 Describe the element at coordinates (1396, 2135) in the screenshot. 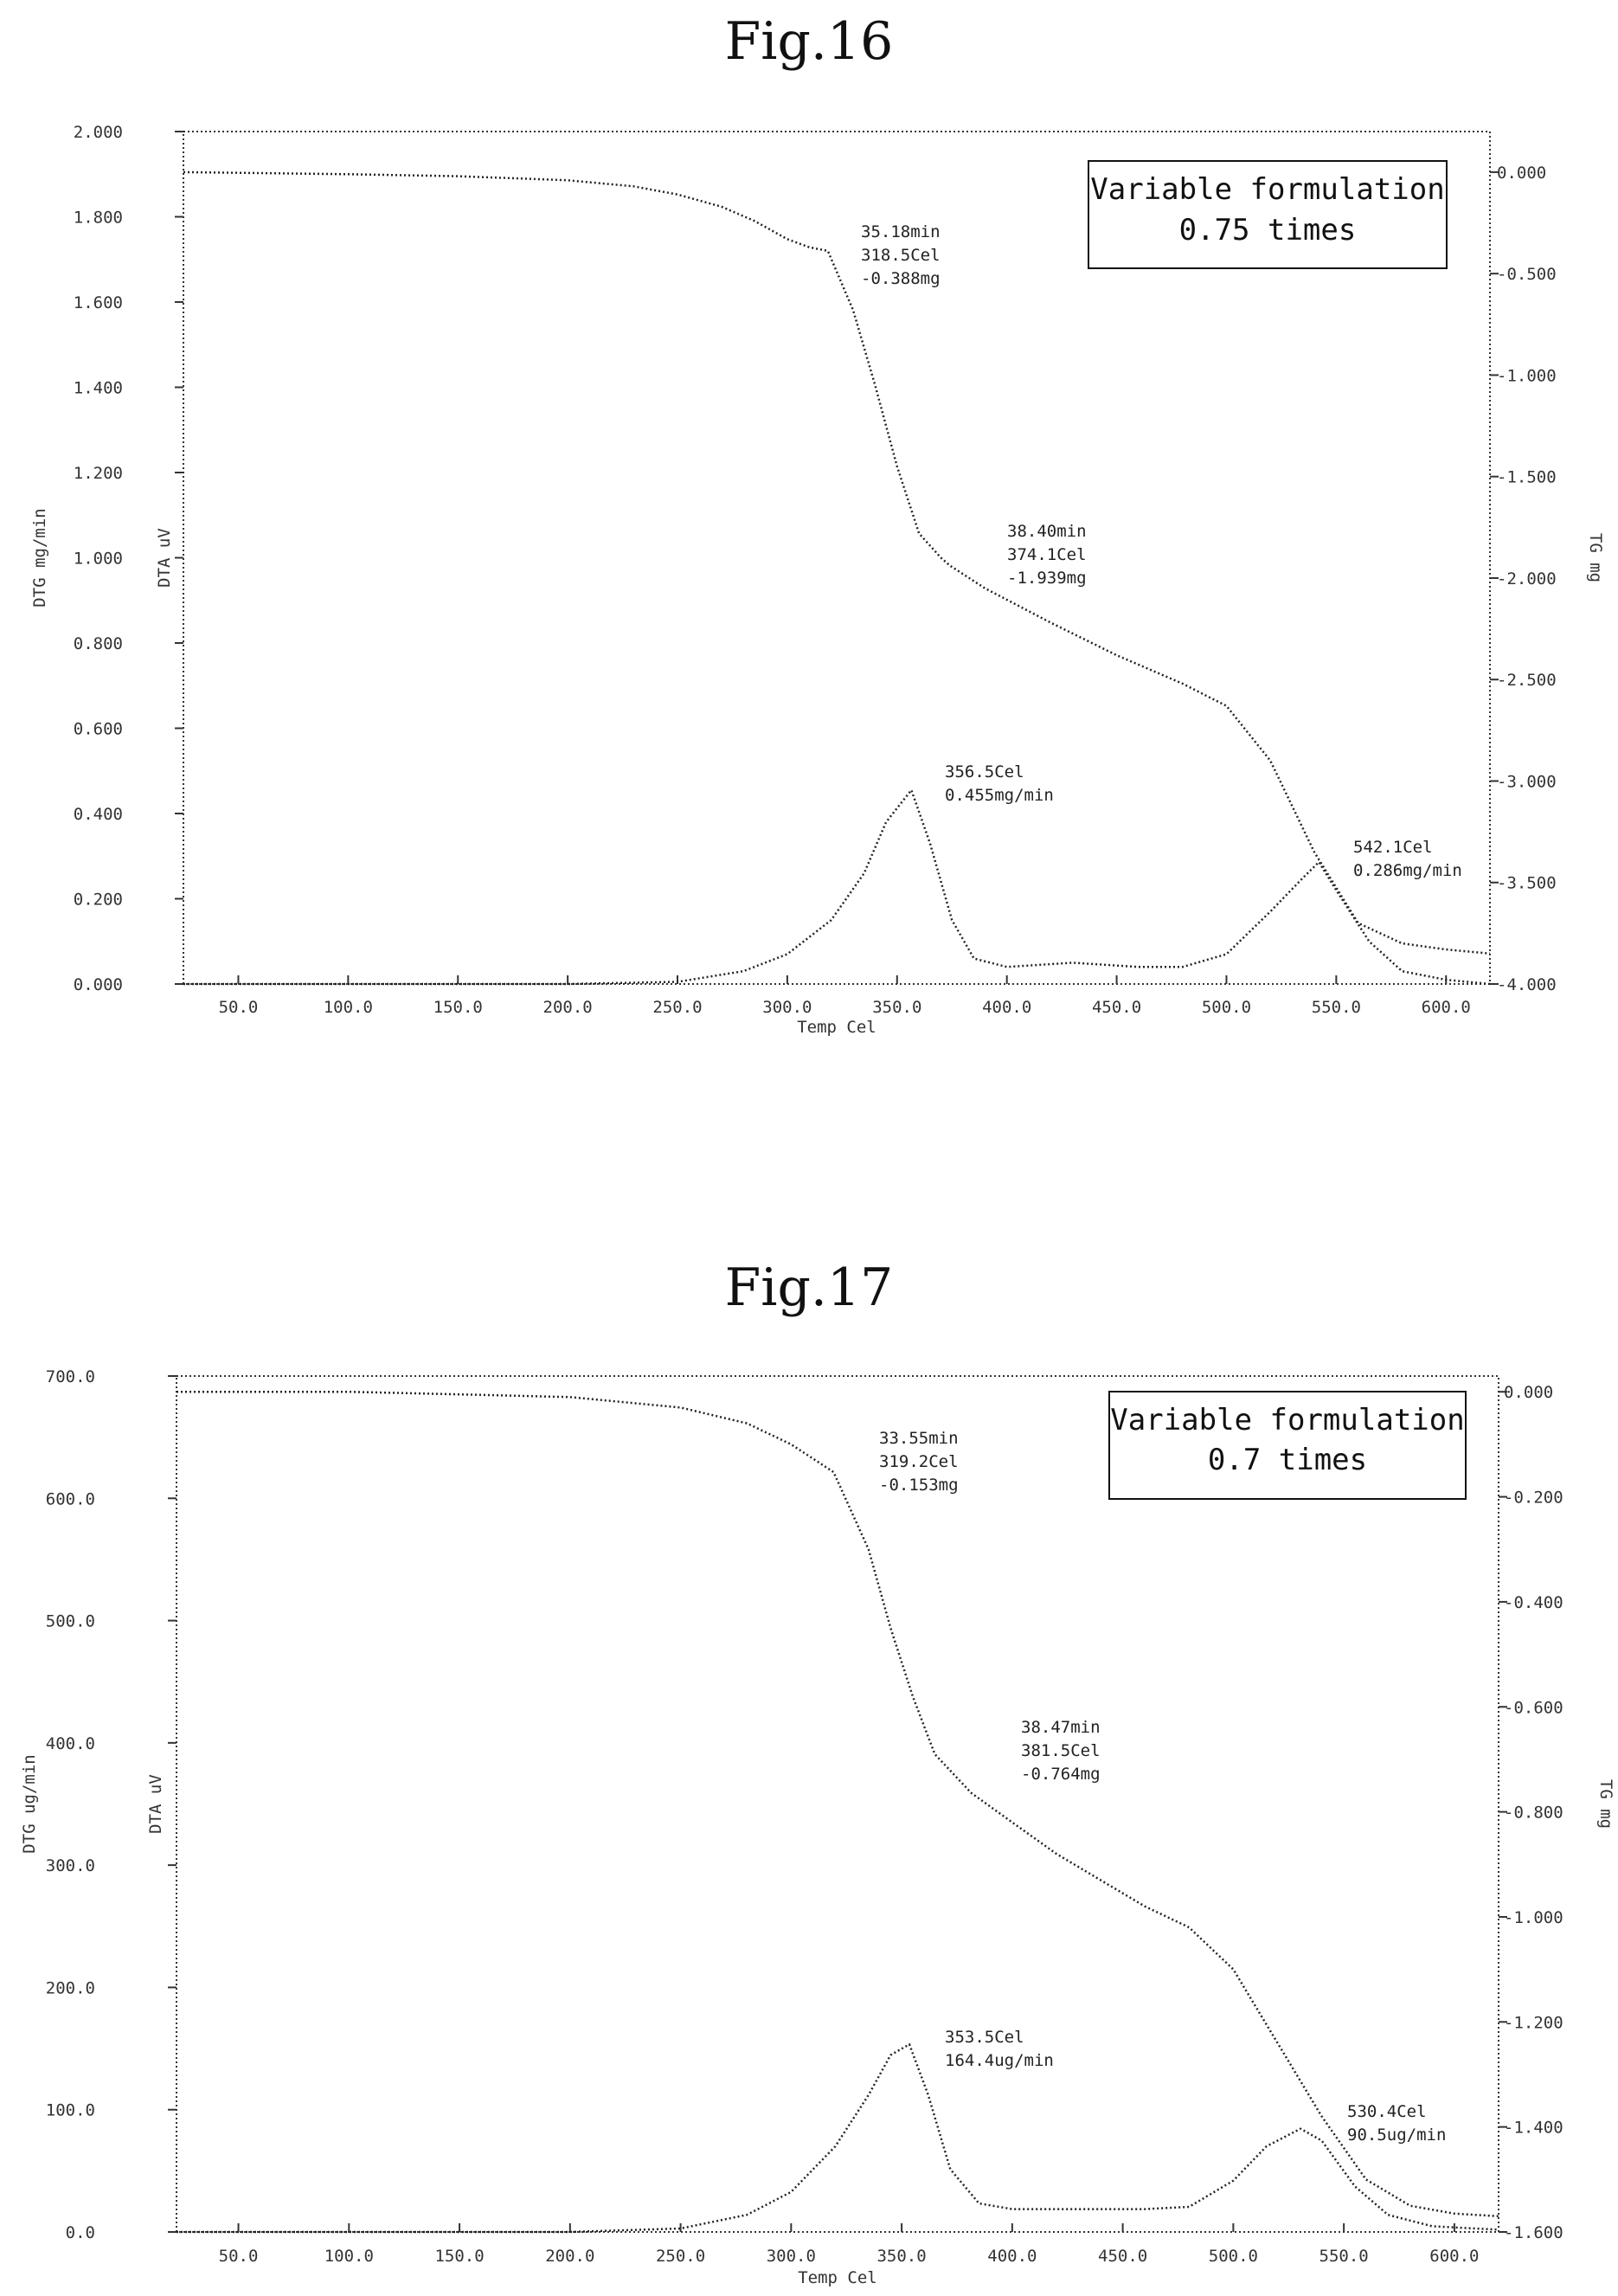

I see `fig17-annotation-4-line: 90.5ug/min` at that location.